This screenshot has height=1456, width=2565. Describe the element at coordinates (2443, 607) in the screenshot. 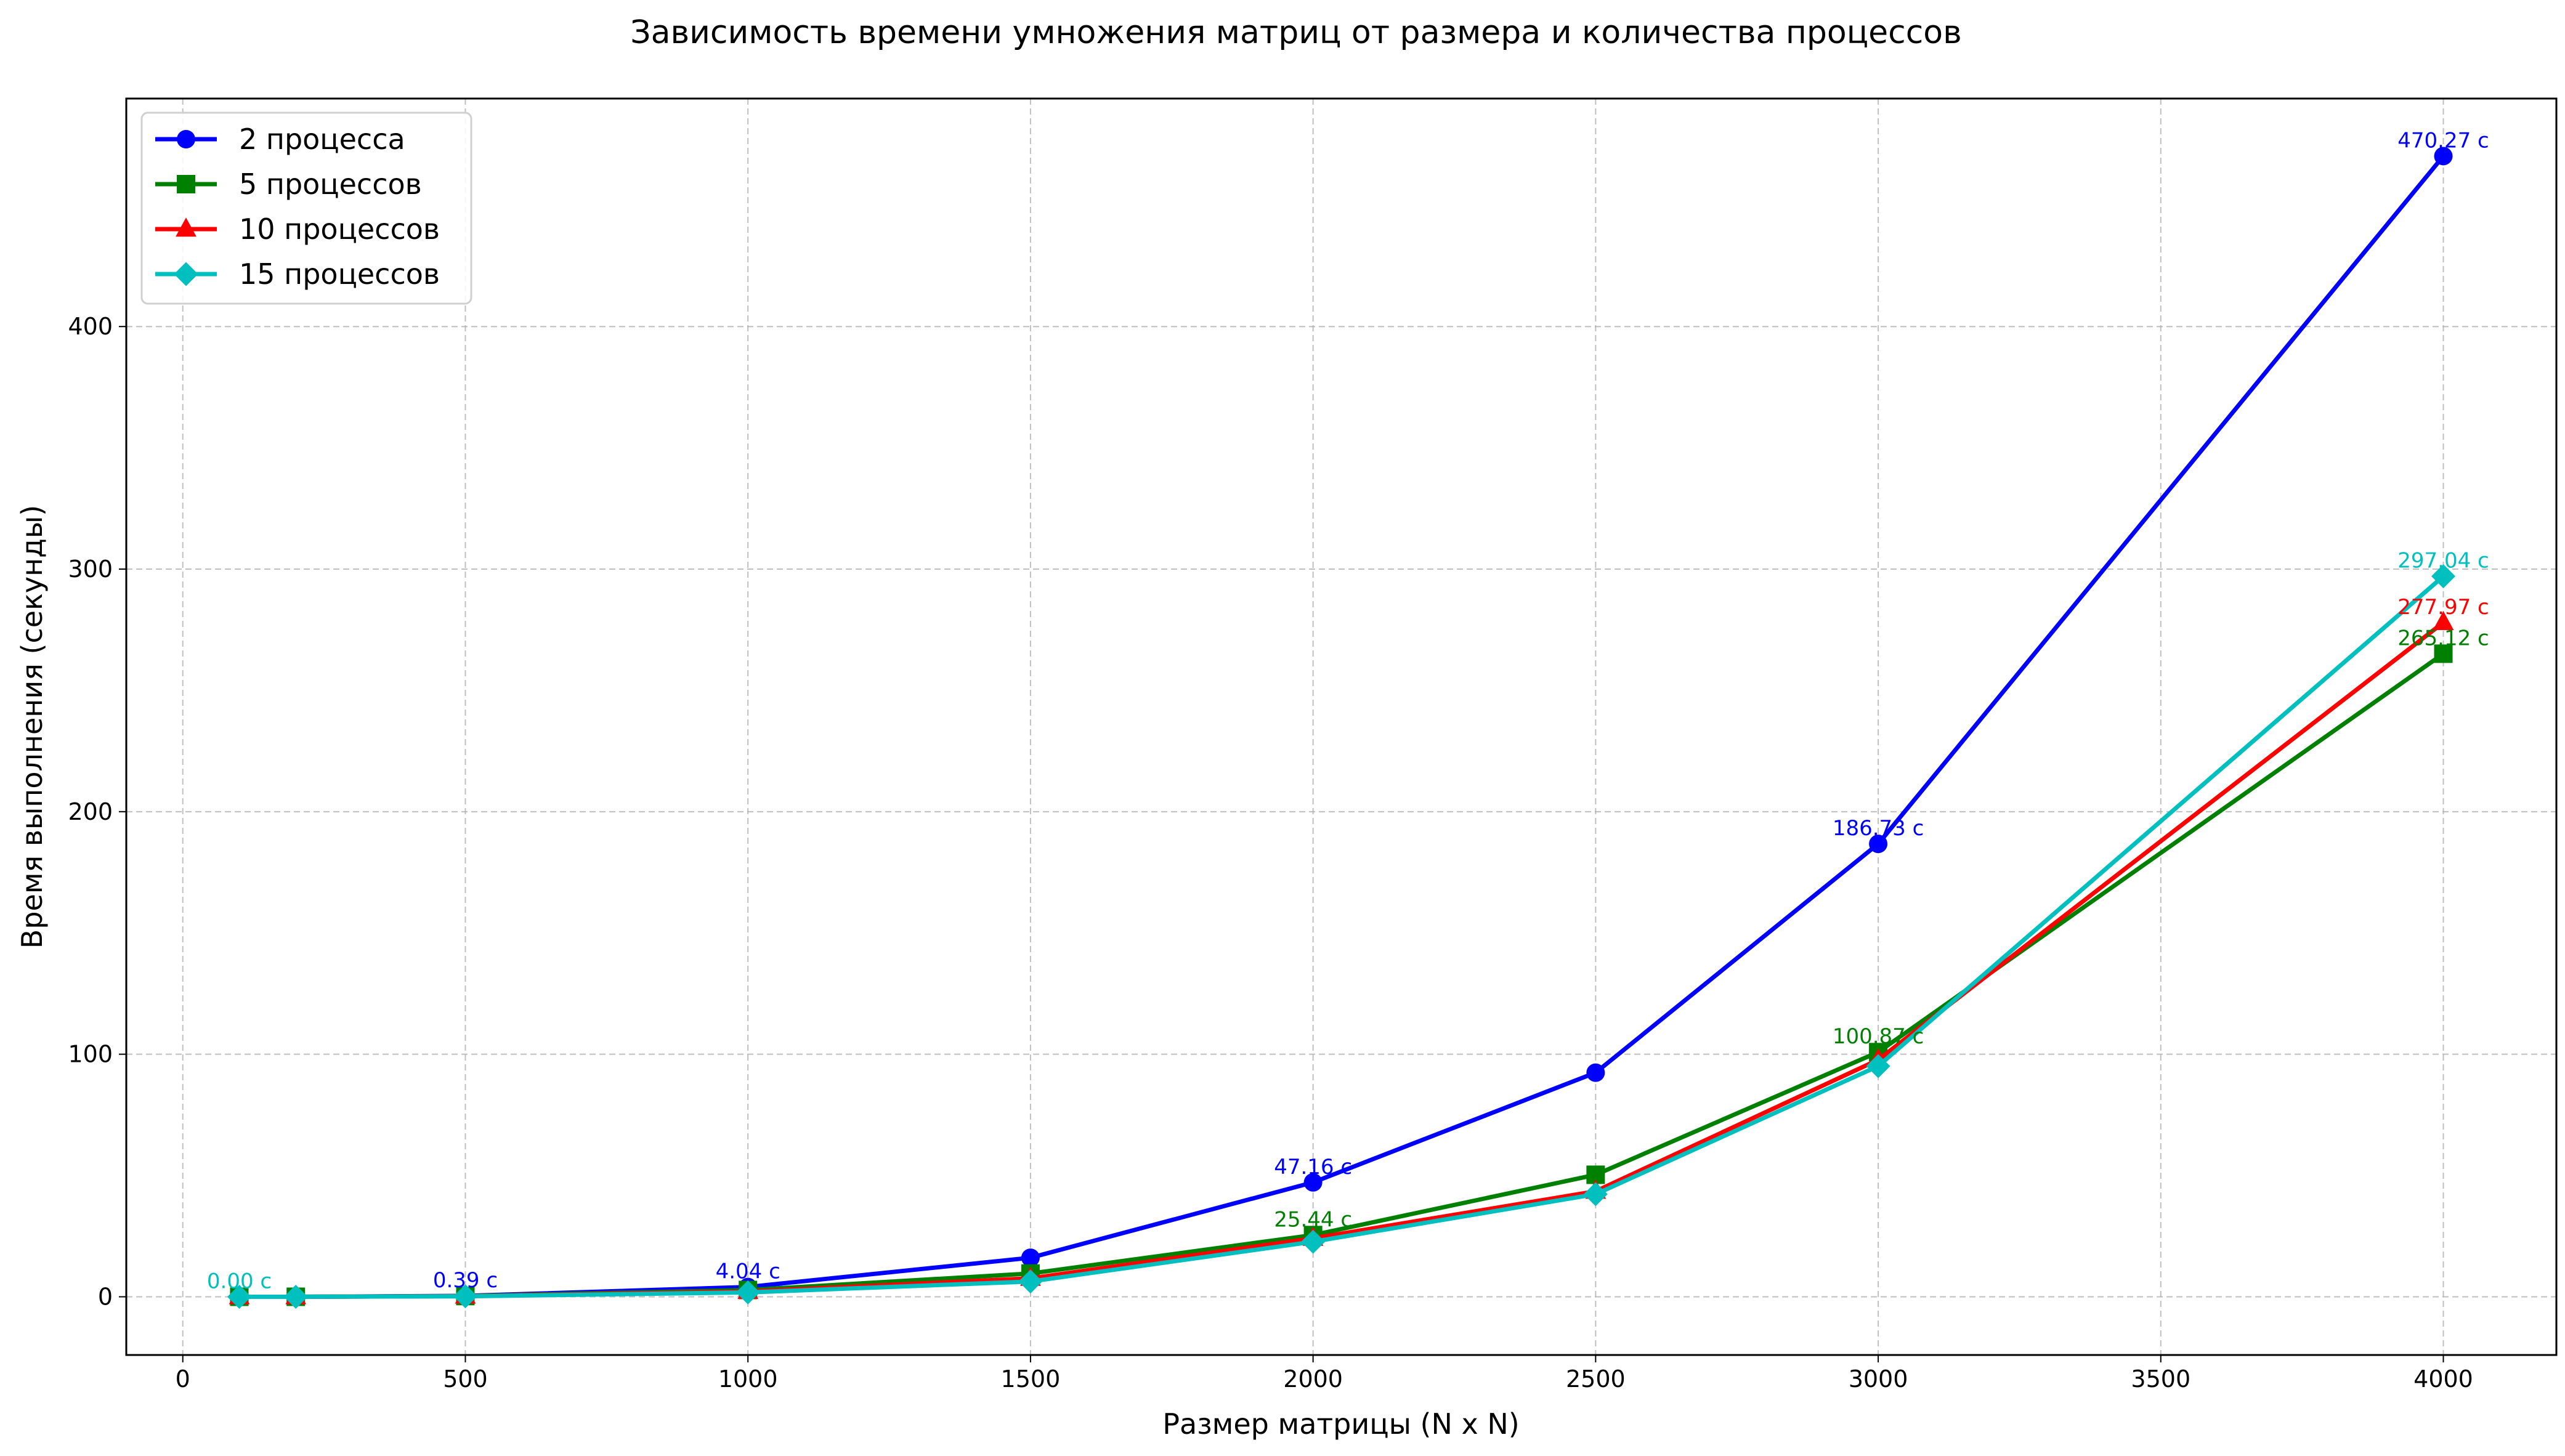

I see `data-label: 277.97 с` at that location.